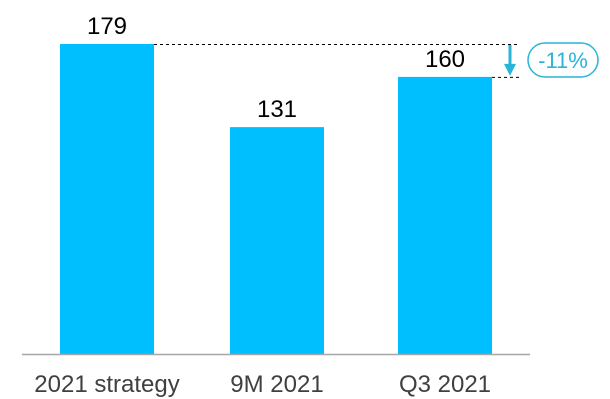 The width and height of the screenshot is (610, 399). I want to click on value-label-0: 179, so click(107, 26).